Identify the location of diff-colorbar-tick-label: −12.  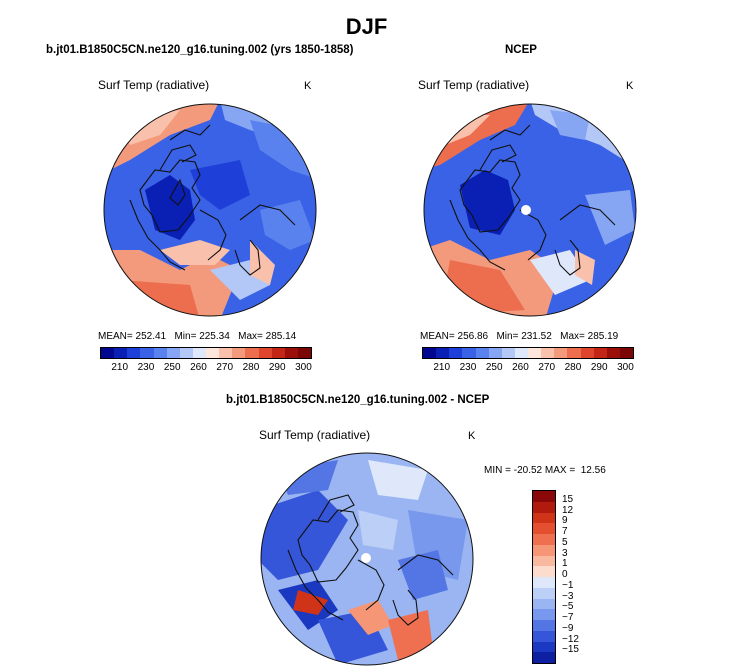
(570, 639).